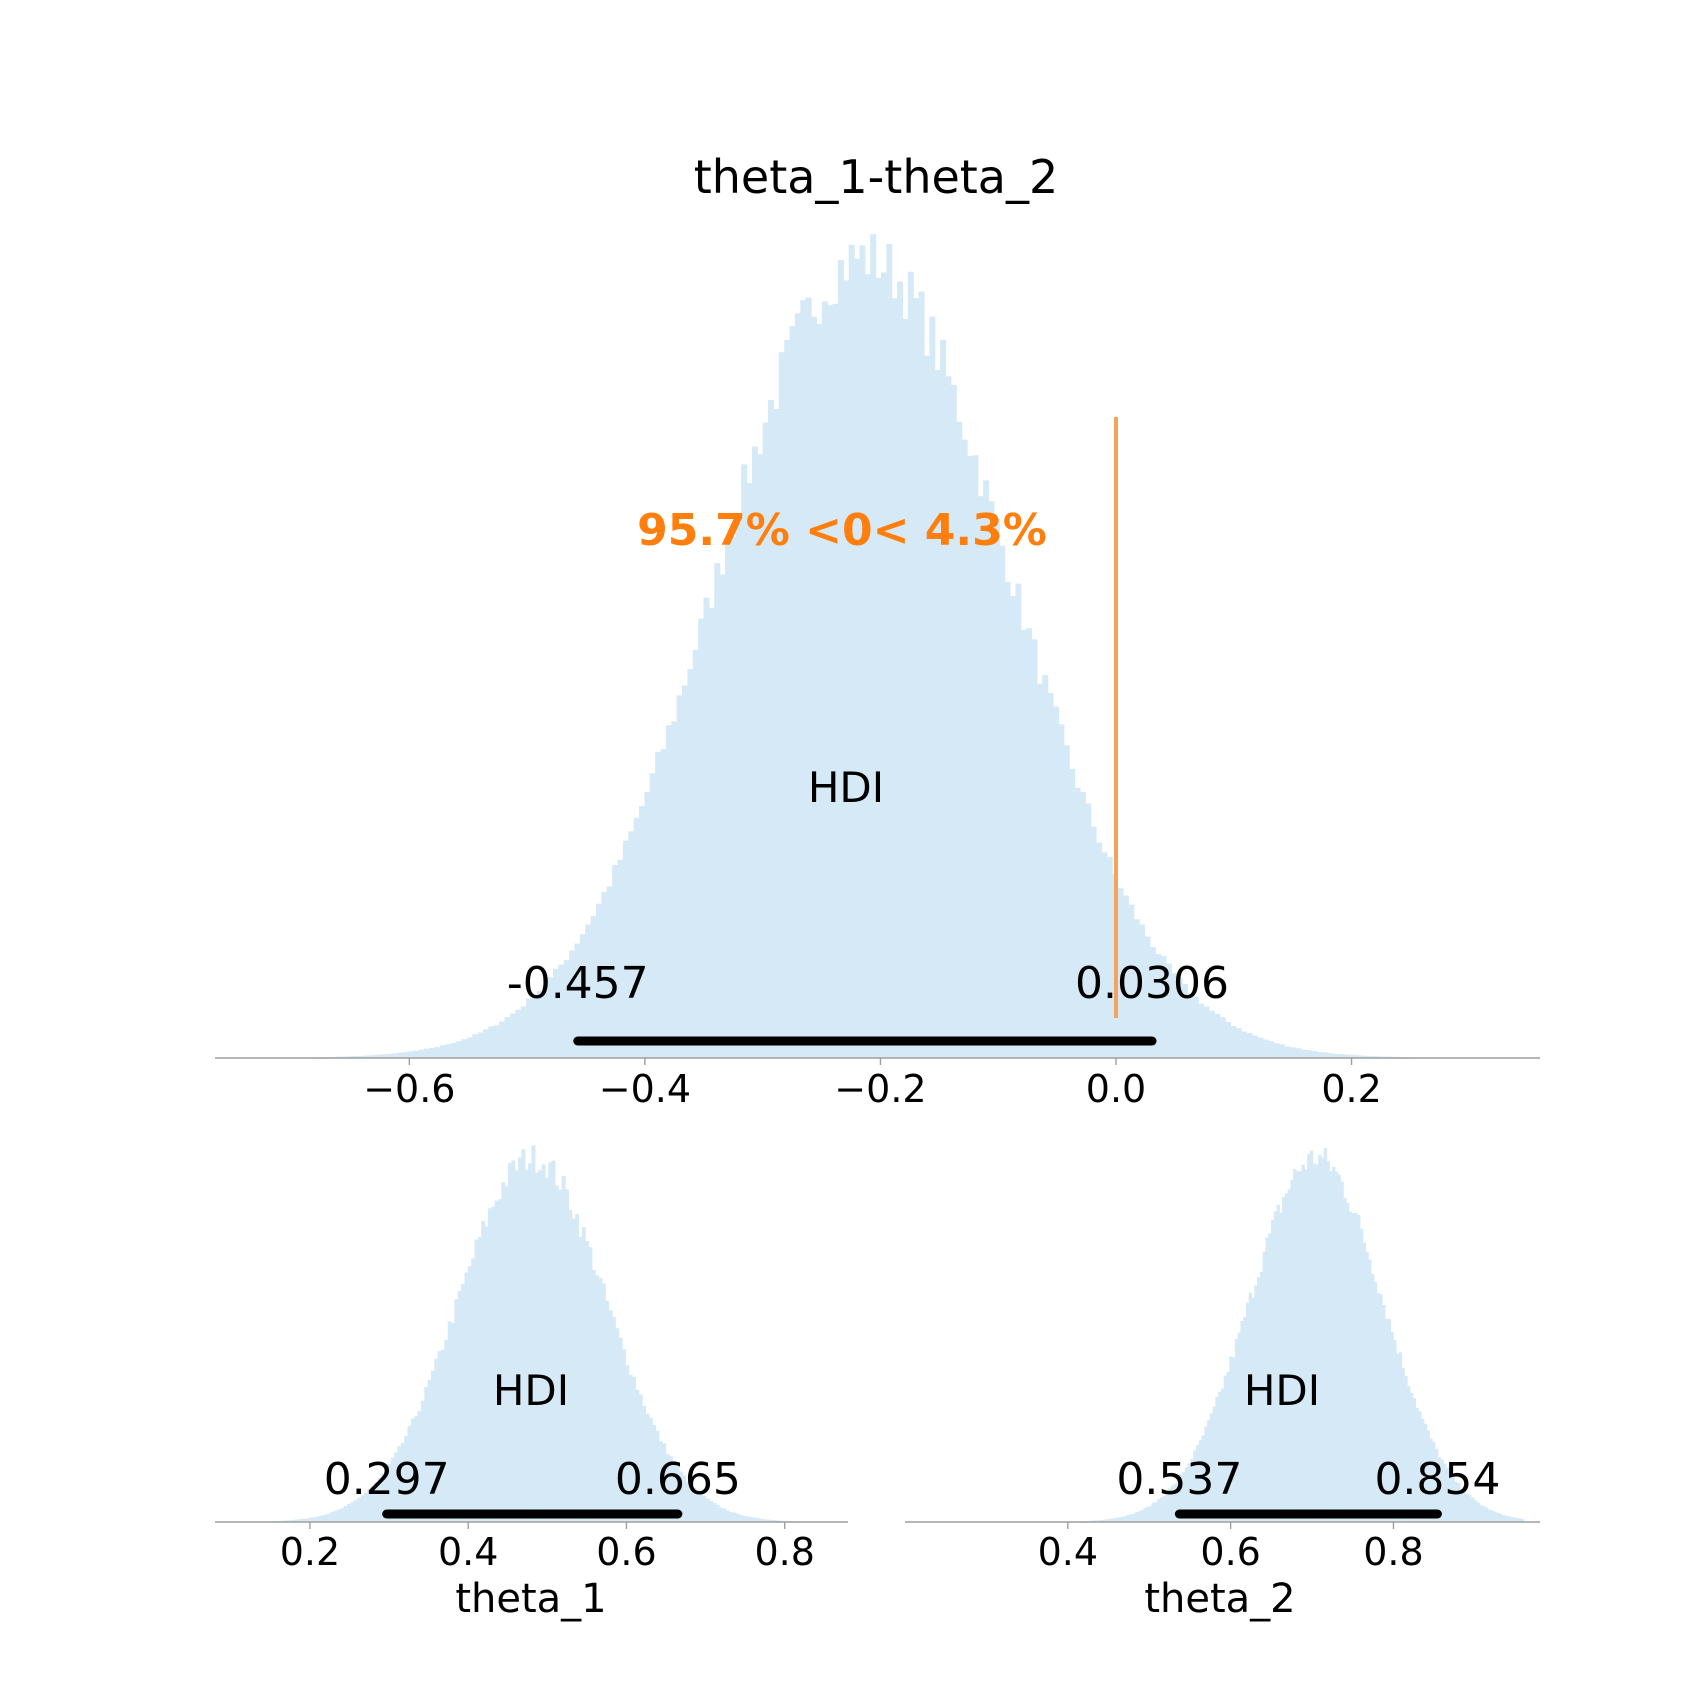 This screenshot has height=1700, width=1700. I want to click on hdi-high-value: 0.0306, so click(1152, 983).